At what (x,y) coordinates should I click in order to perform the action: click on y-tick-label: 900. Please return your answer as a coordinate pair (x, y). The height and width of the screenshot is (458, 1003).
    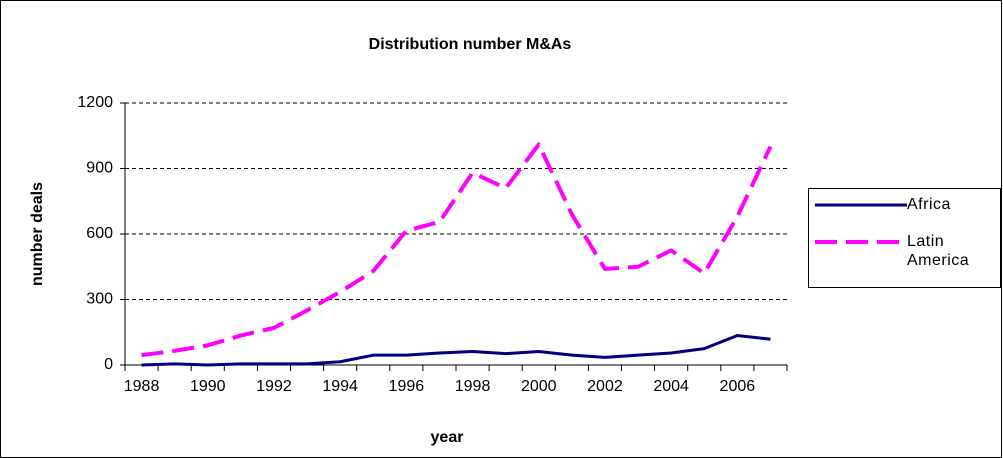
    Looking at the image, I should click on (99, 168).